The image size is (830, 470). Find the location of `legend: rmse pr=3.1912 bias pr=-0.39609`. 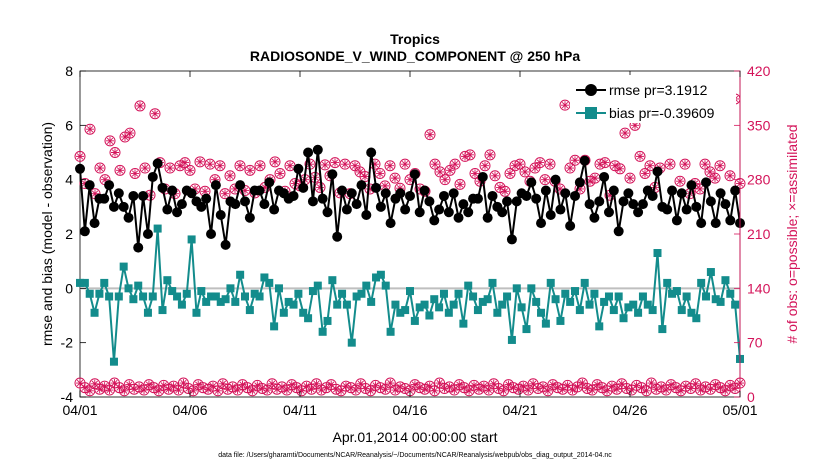

legend: rmse pr=3.1912 bias pr=-0.39609 is located at coordinates (653, 99).